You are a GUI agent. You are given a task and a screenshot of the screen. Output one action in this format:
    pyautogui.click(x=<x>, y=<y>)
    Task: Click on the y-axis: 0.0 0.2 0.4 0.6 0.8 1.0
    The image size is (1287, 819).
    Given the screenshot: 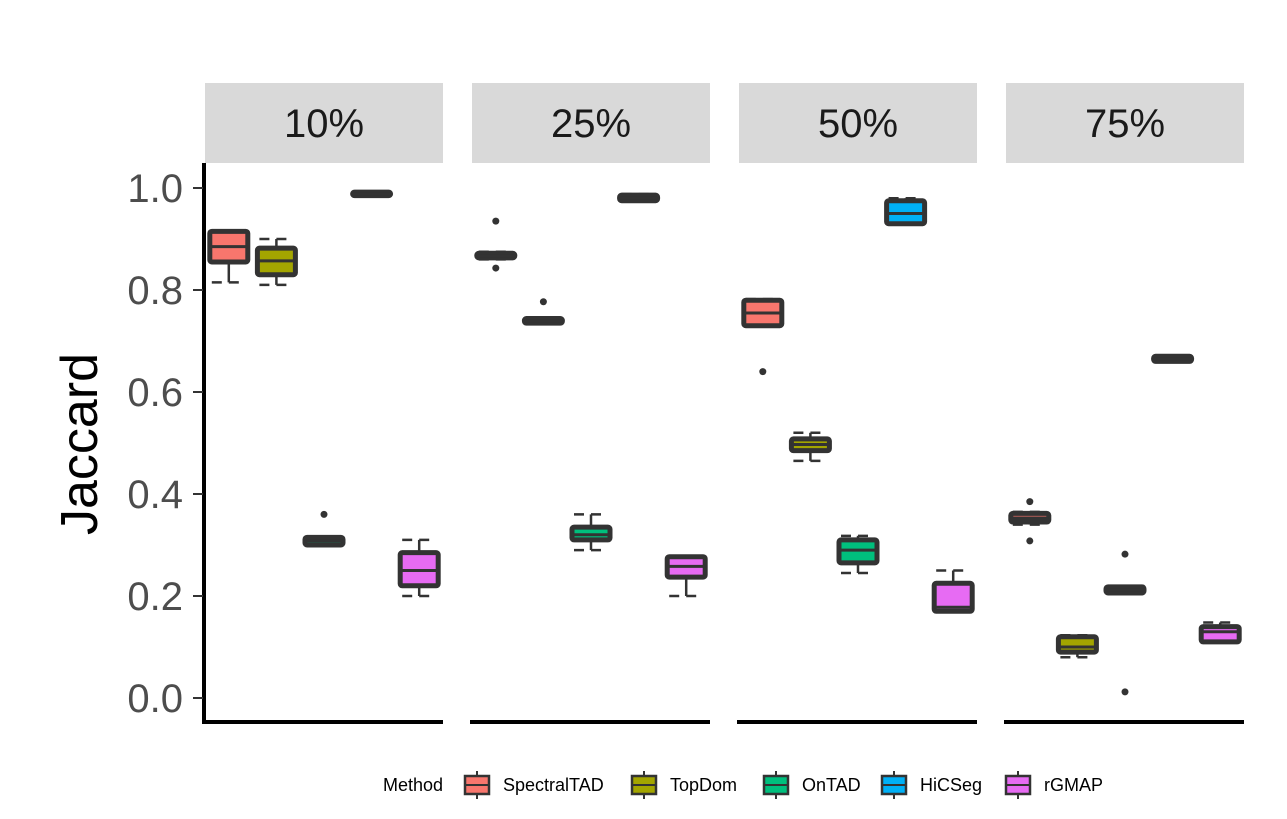 What is the action you would take?
    pyautogui.click(x=166, y=443)
    